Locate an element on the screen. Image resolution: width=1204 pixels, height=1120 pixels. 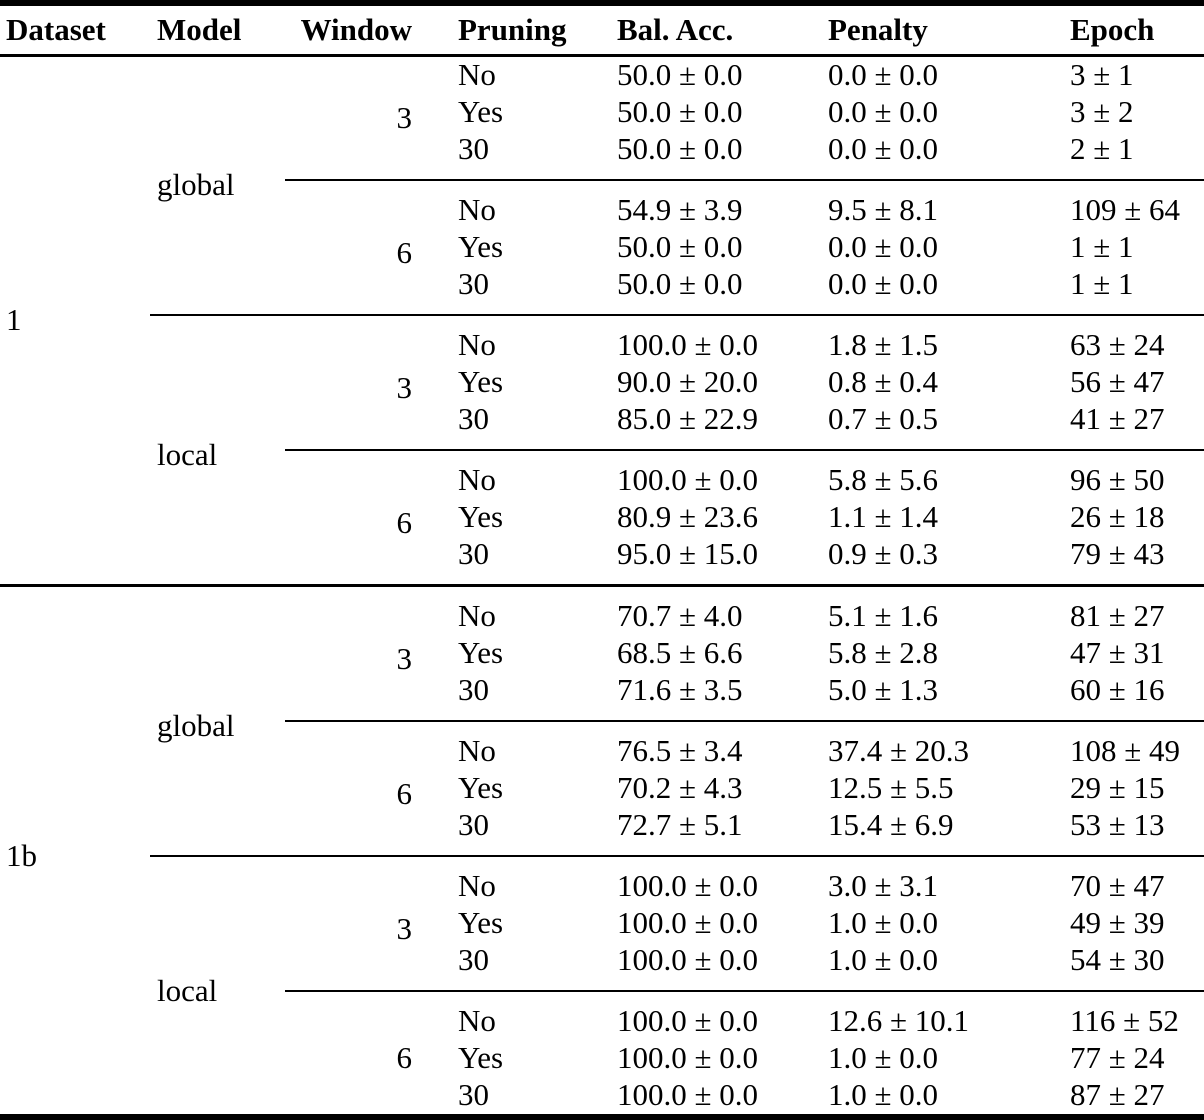
column-header-bal-acc: Bal. Acc. is located at coordinates (718, 30).